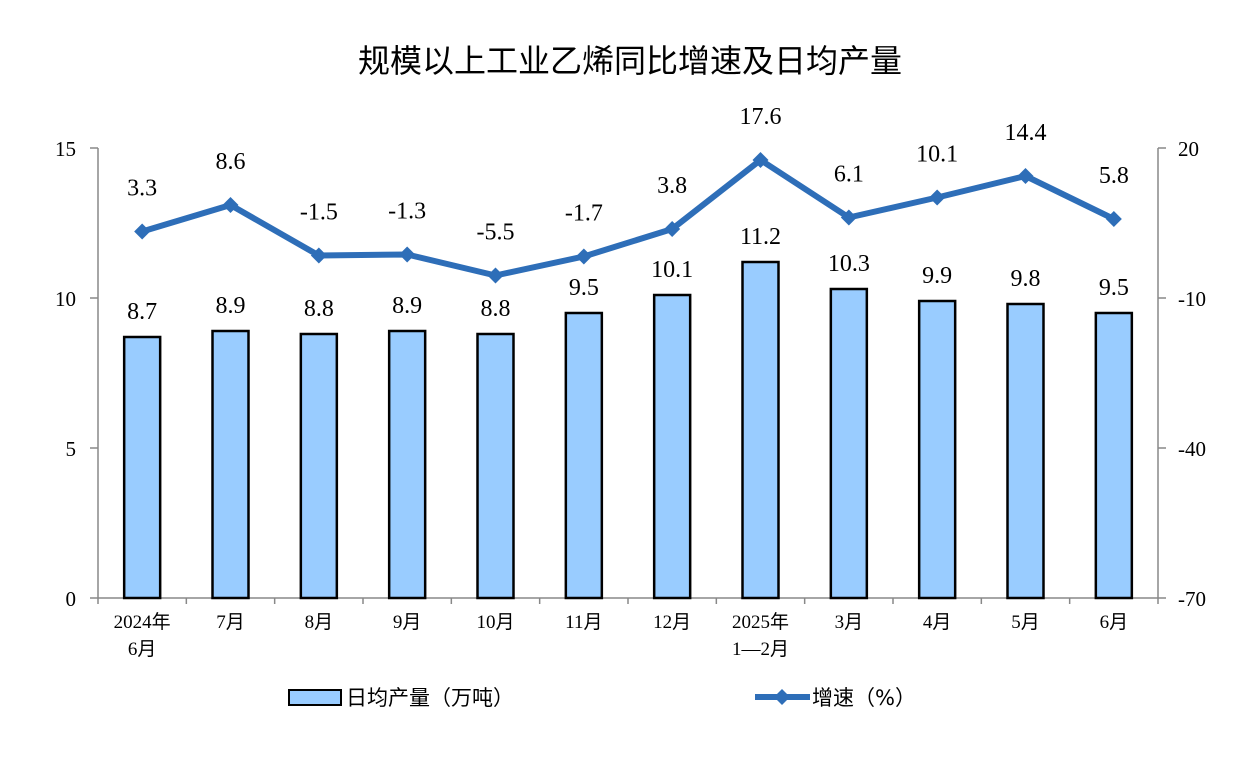 The width and height of the screenshot is (1260, 779). What do you see at coordinates (672, 622) in the screenshot?
I see `x-tick-label: 12月` at bounding box center [672, 622].